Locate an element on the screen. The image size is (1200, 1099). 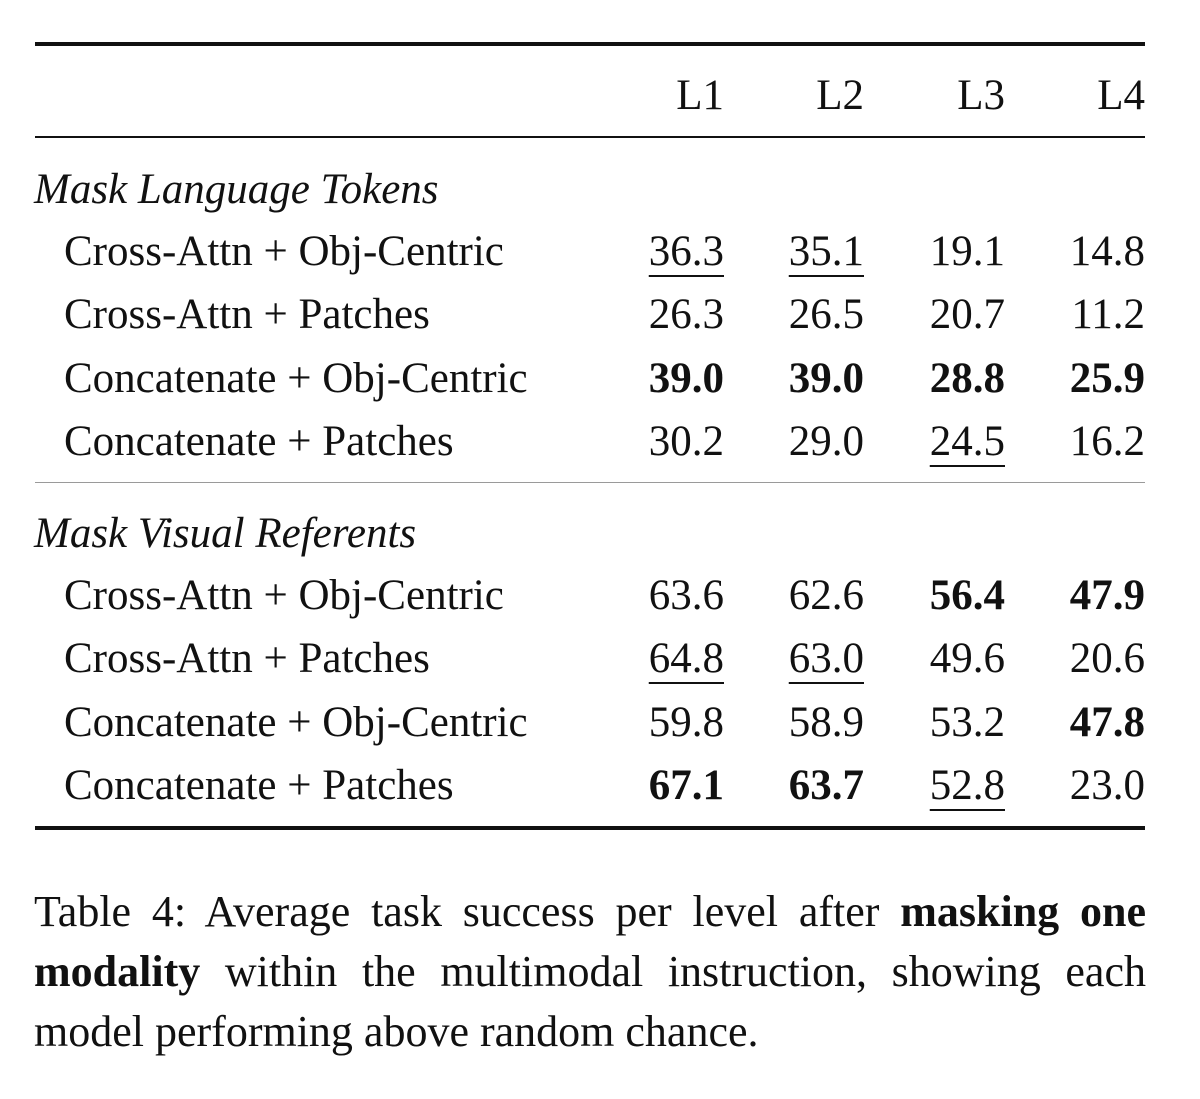
table-cell-l4: 20.6 is located at coordinates (1107, 658).